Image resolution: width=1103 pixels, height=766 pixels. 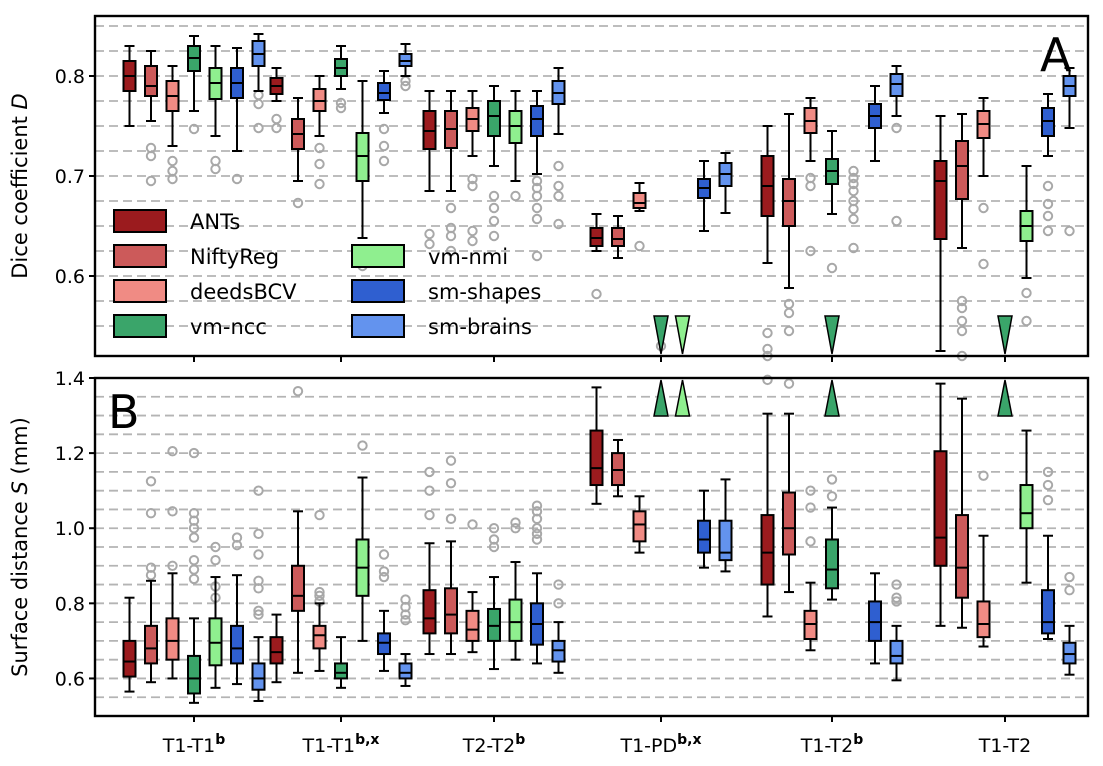 I want to click on x-axis-tick-labels: T1-T1b T1-T1b,x T2-T2b T1-PDb,x T1-T2b T1-T2, so click(x=597, y=744).